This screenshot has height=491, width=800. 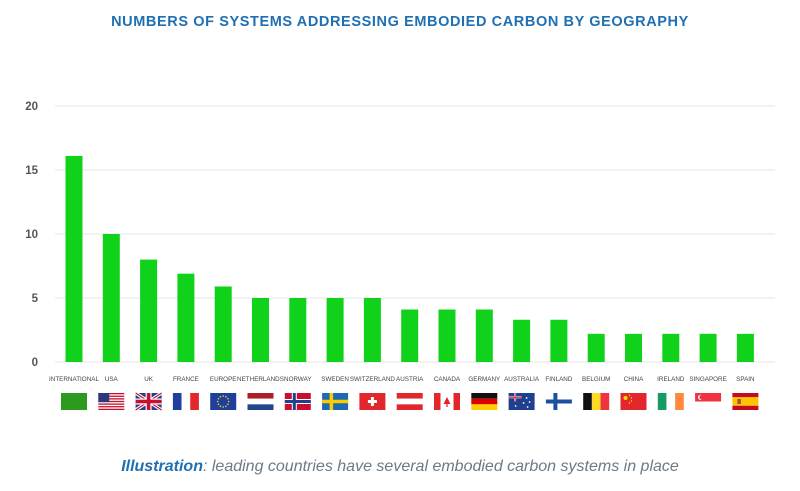 I want to click on flag-row, so click(x=410, y=401).